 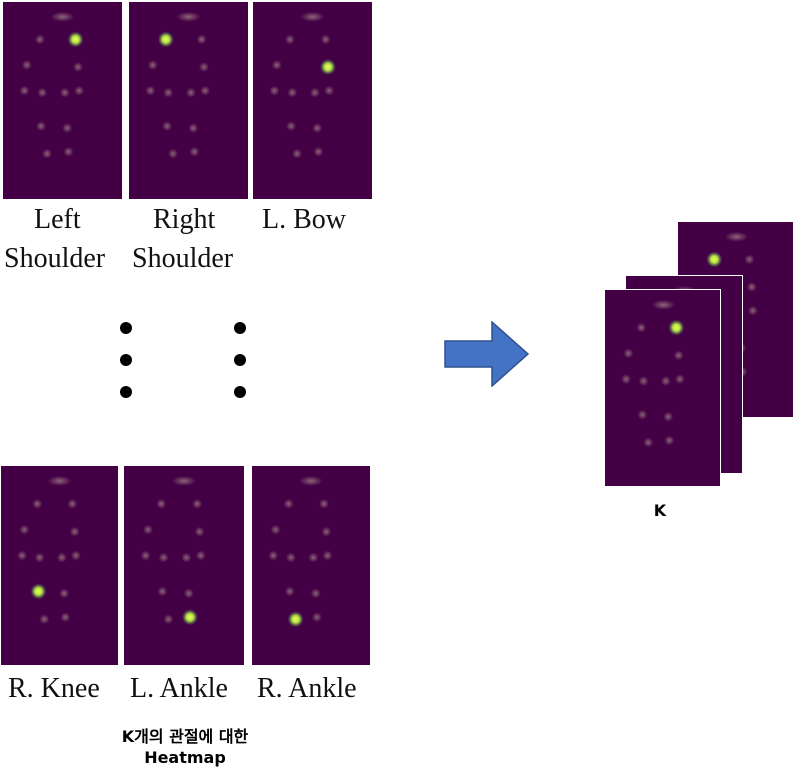 I want to click on heatmap-left-elbow, so click(x=312, y=100).